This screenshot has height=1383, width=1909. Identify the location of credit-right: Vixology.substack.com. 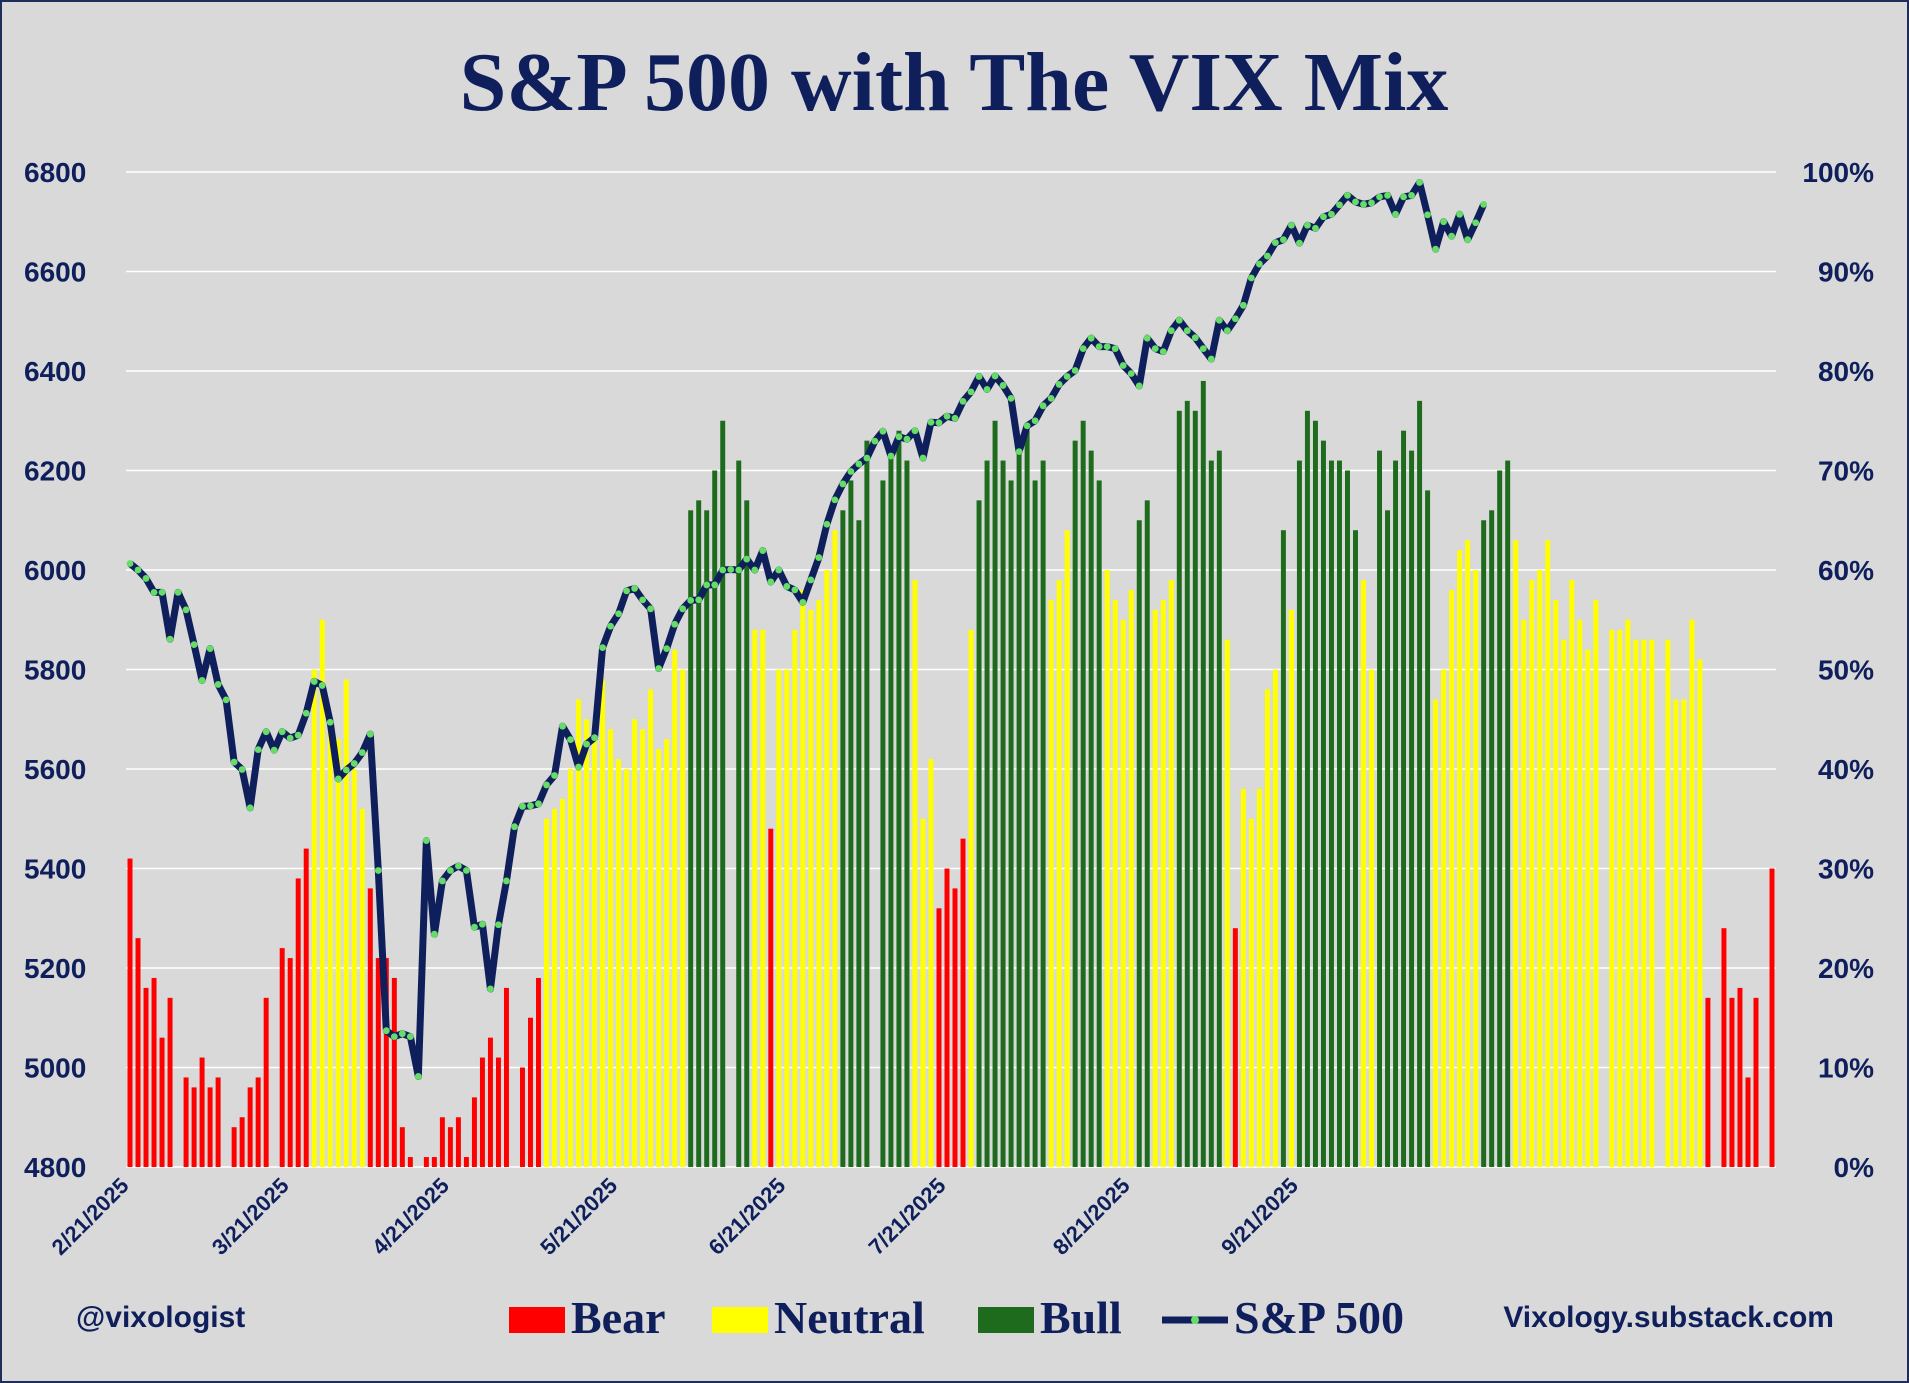
(1668, 1317).